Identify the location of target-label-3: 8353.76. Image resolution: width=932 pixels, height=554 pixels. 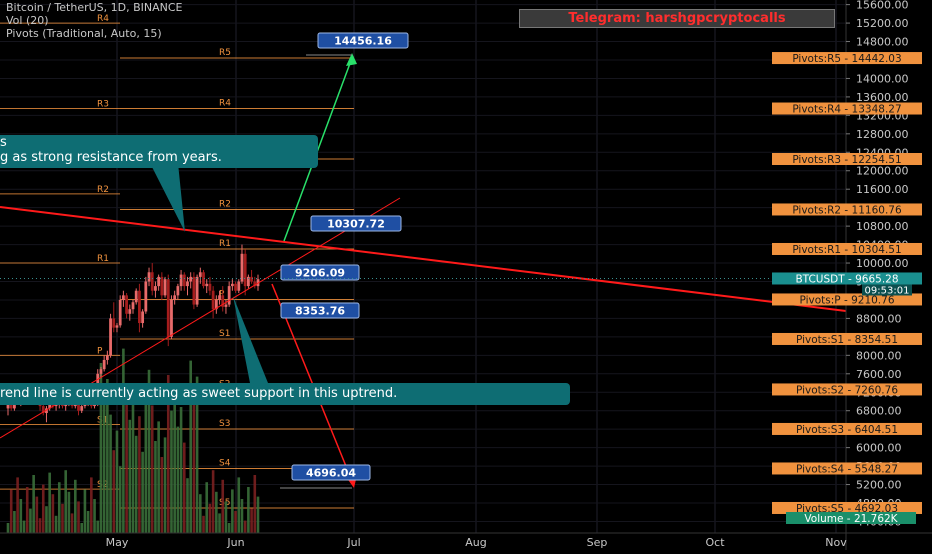
(320, 311).